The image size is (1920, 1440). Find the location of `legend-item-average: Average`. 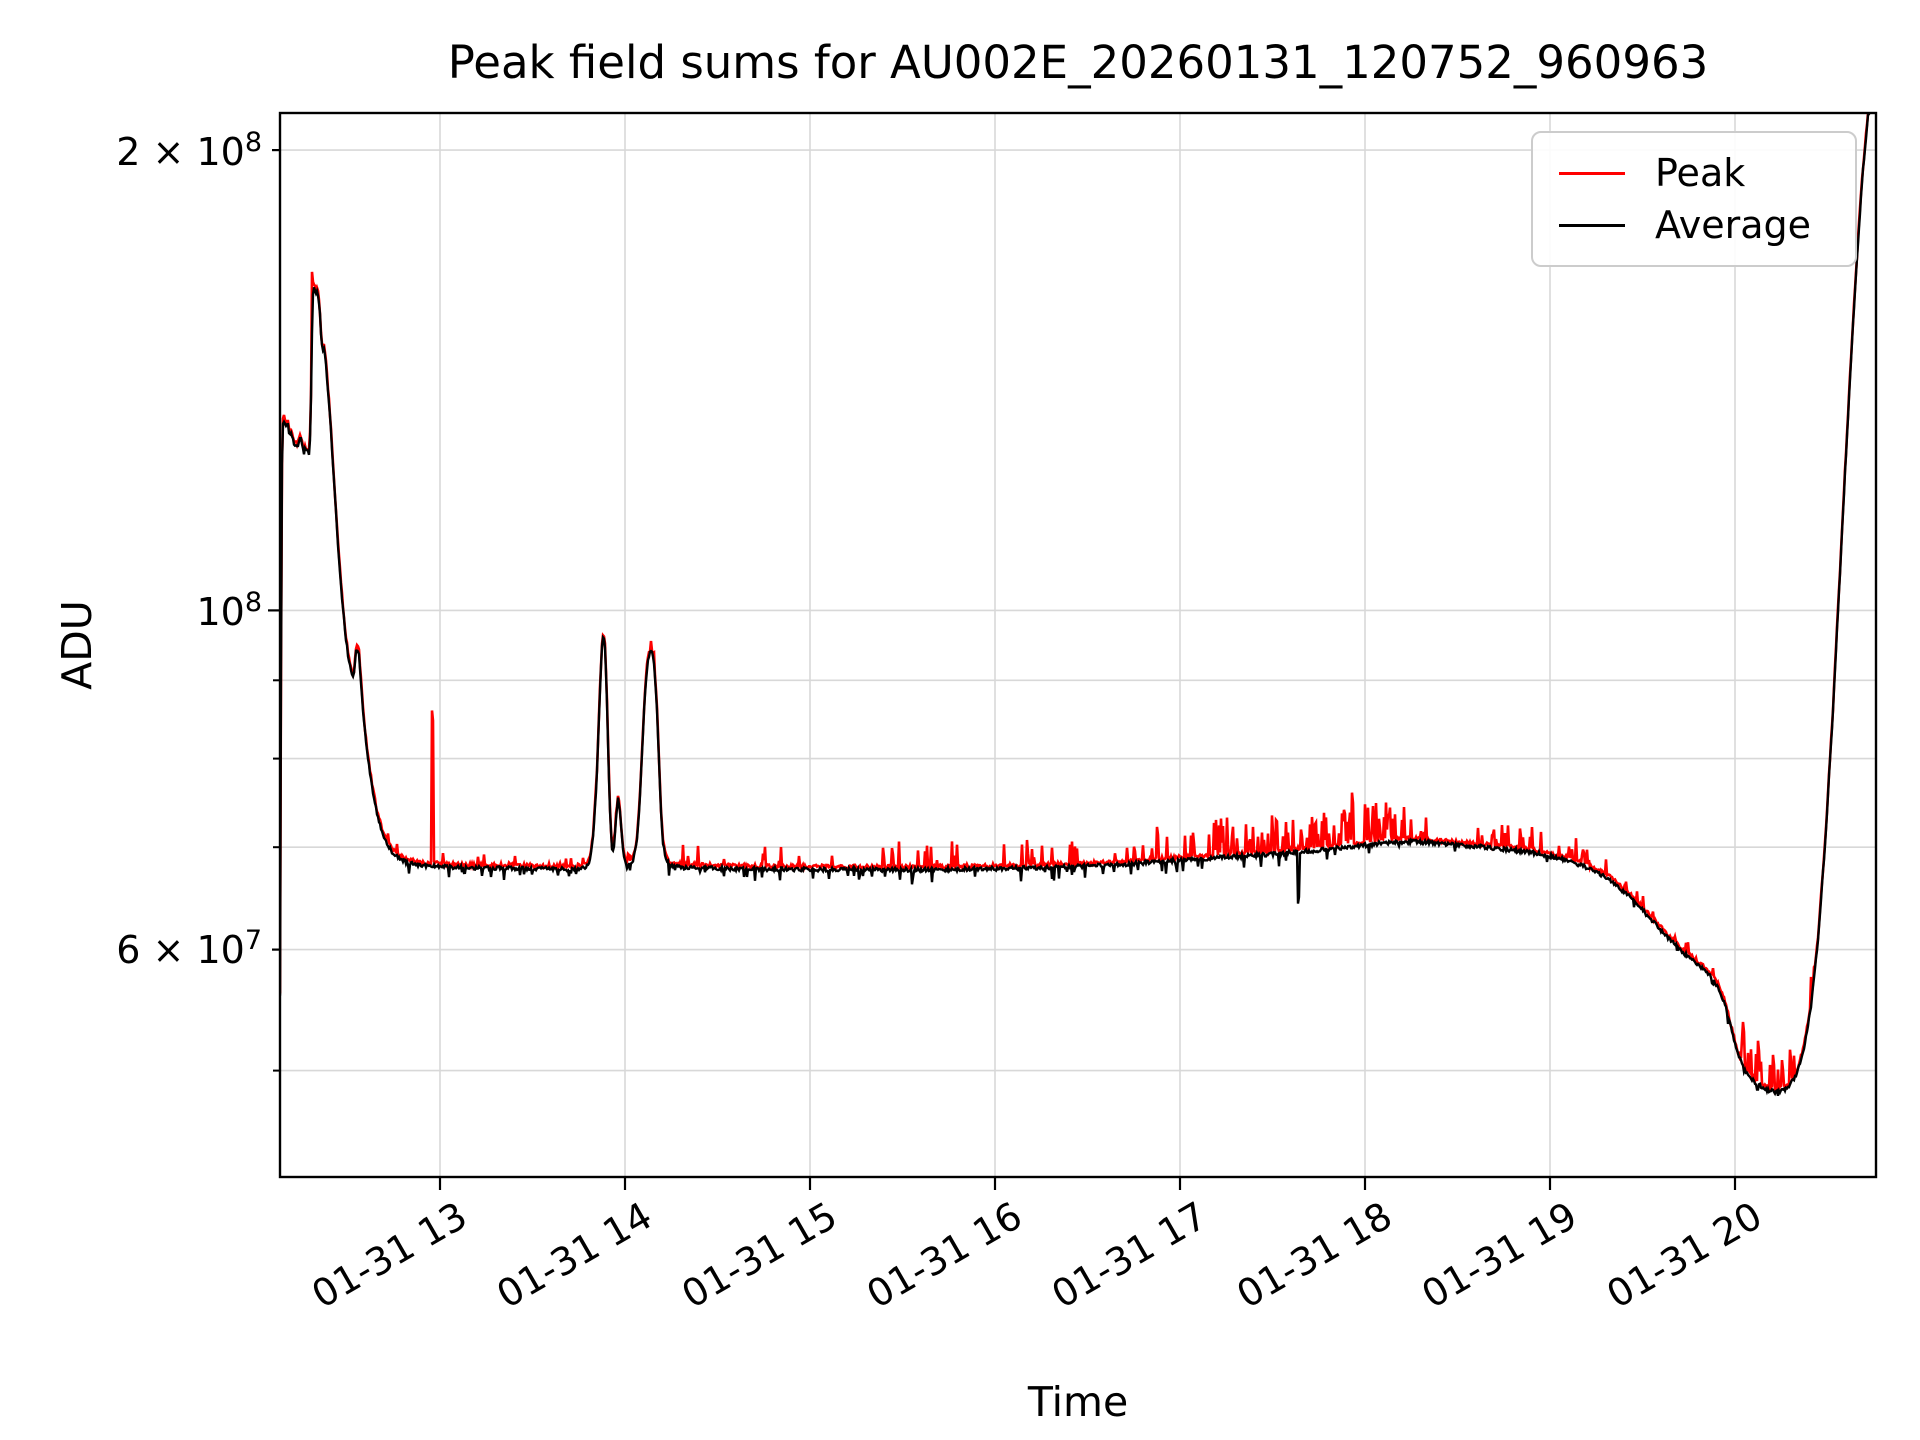

legend-item-average: Average is located at coordinates (1694, 225).